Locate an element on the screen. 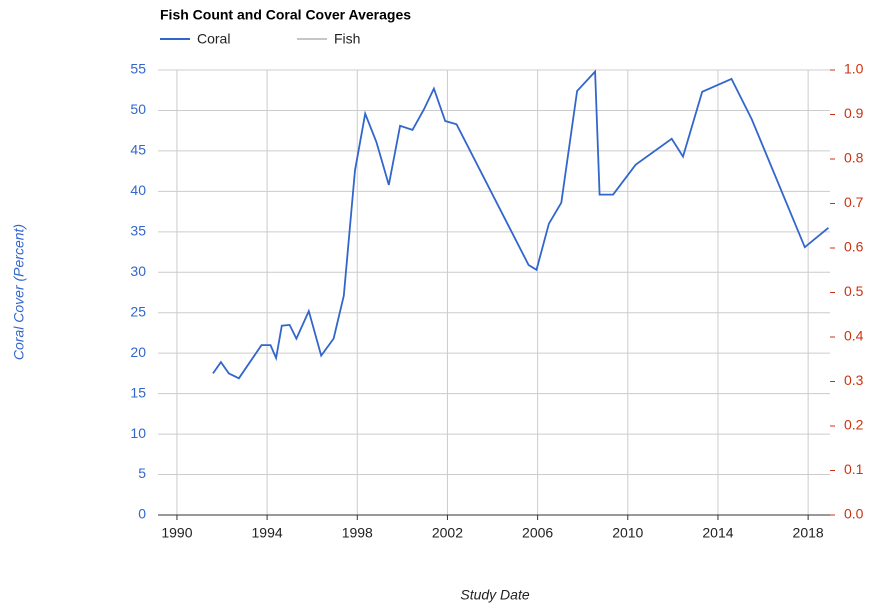 The height and width of the screenshot is (606, 870). y2-tick-label: 0.0 is located at coordinates (854, 514).